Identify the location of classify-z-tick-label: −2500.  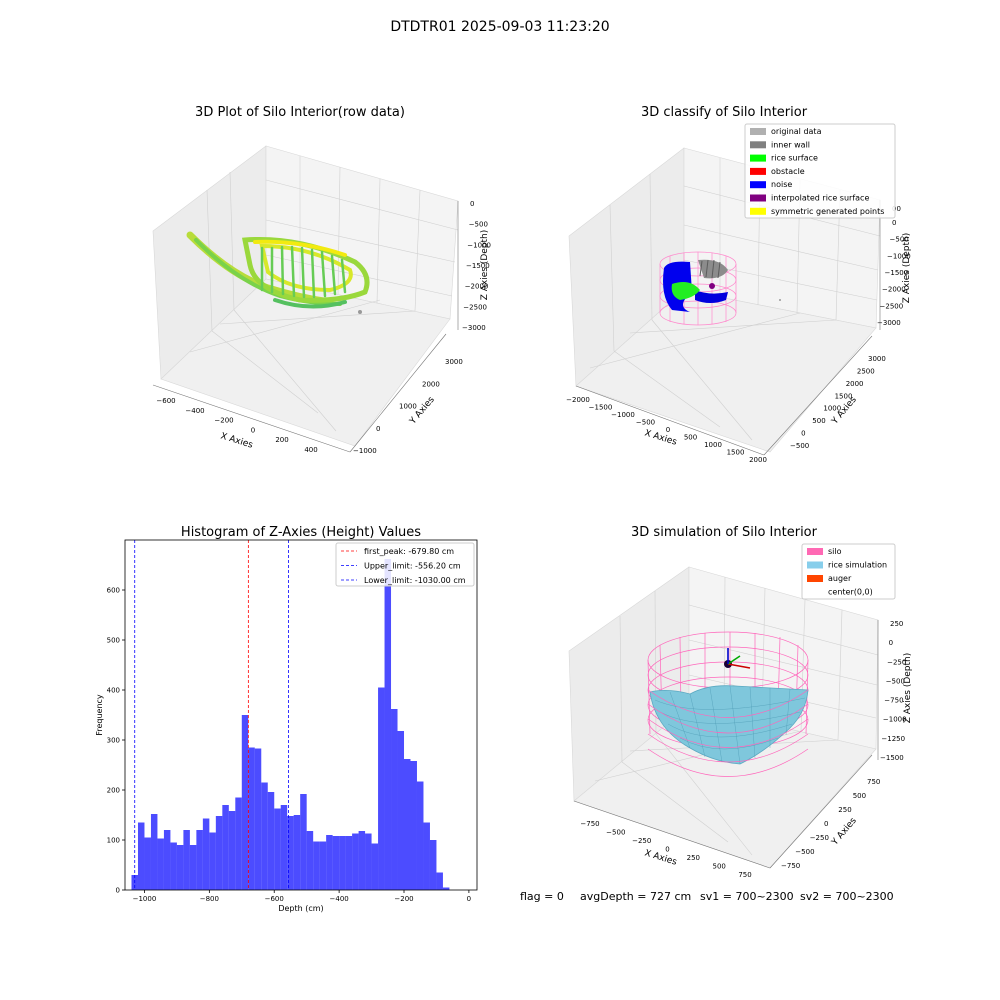
(892, 306).